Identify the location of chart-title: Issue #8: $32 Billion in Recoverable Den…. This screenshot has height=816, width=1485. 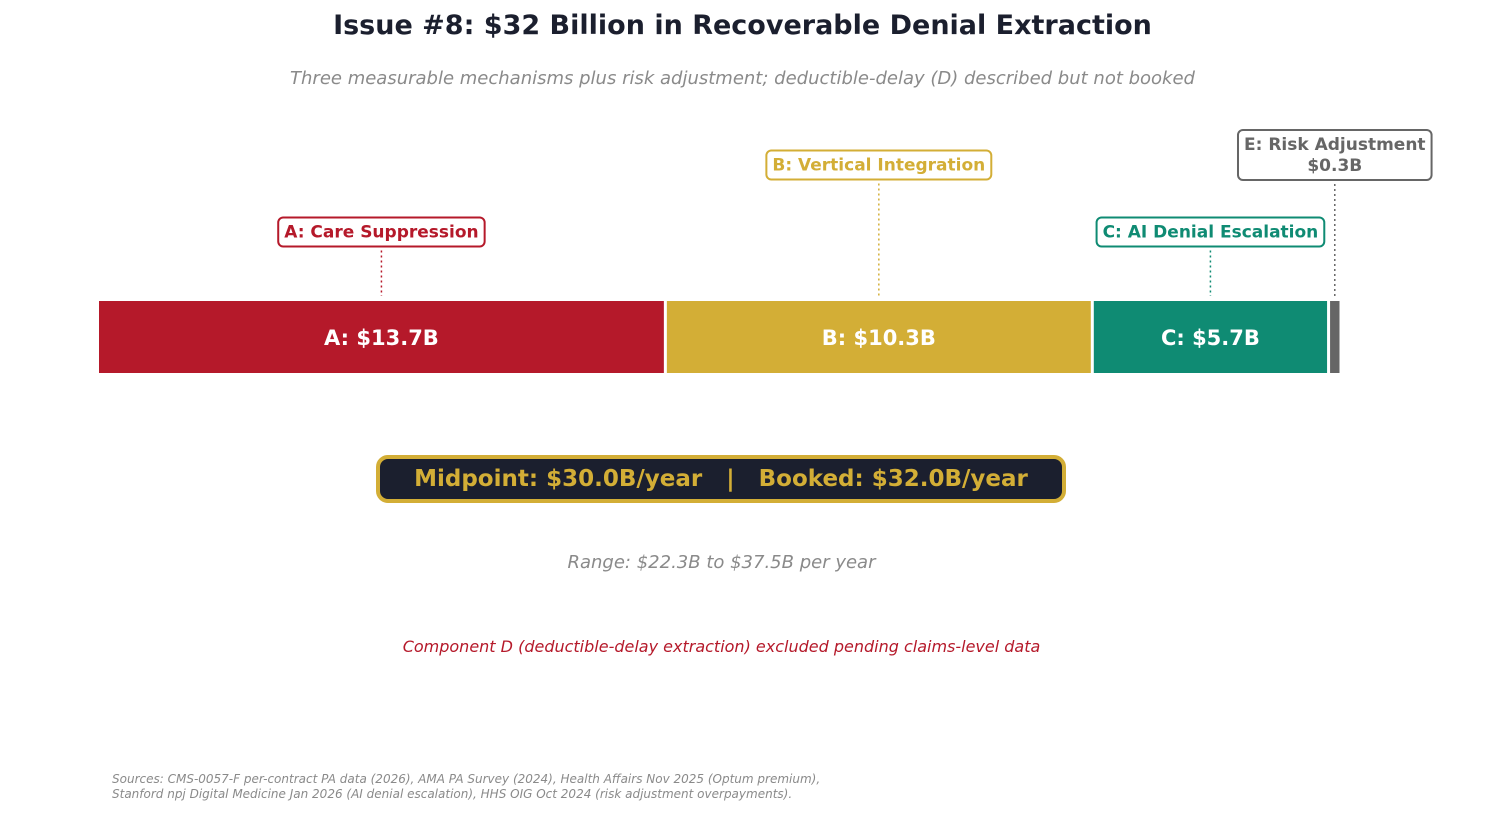
(742, 25).